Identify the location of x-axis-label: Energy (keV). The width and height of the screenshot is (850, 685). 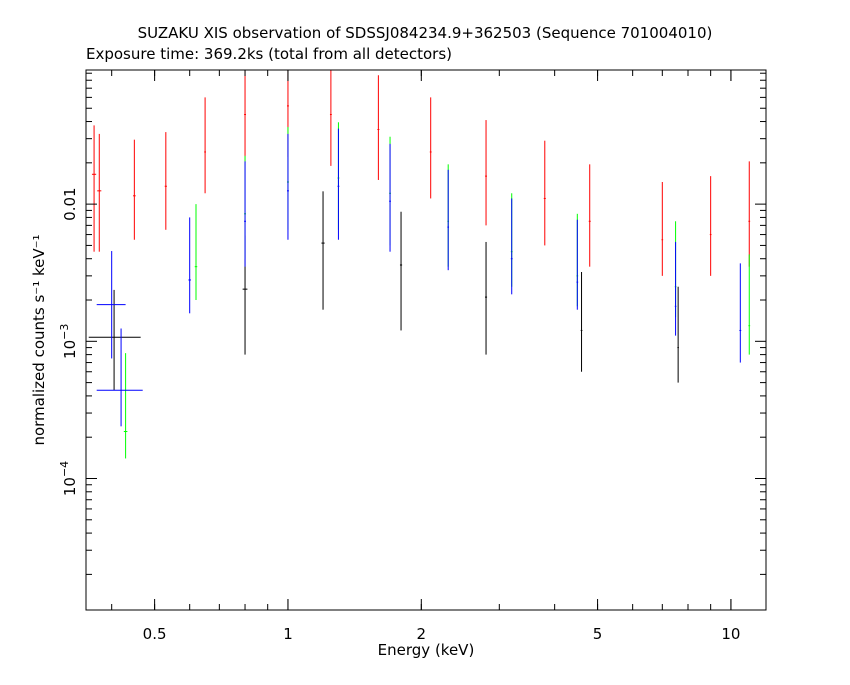
(426, 650).